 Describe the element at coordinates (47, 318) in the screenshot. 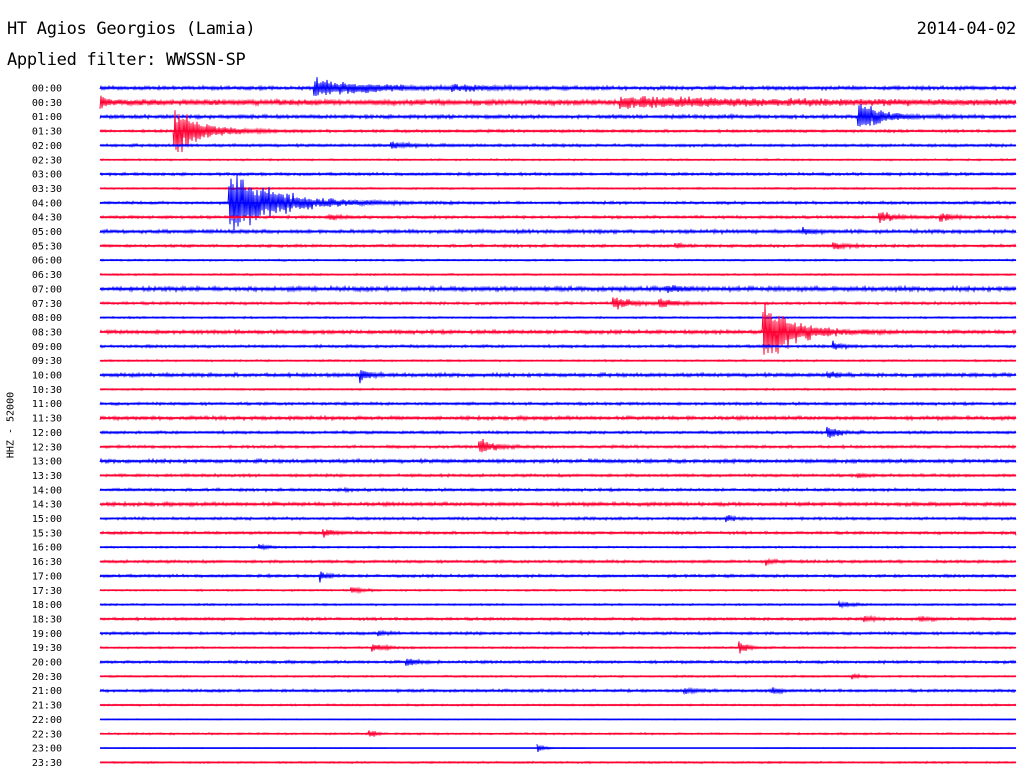

I see `row-label-0800: 08:00` at that location.